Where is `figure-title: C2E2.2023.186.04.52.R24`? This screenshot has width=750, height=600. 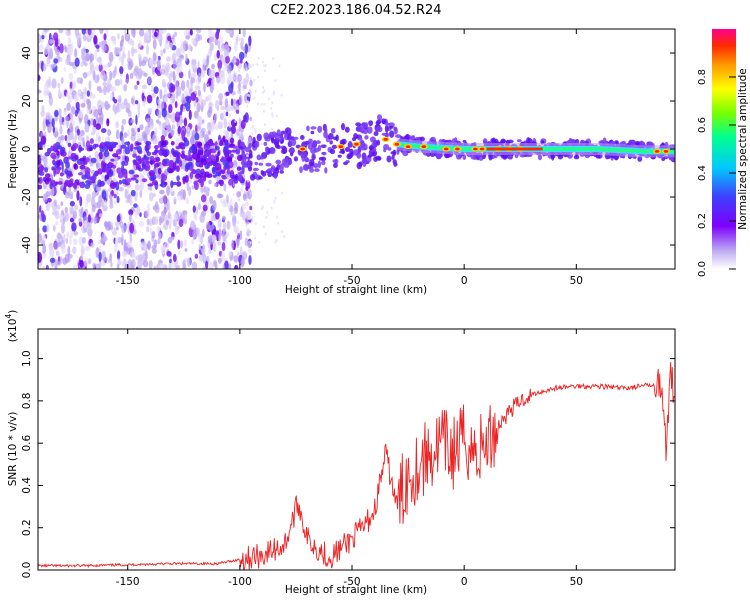
figure-title: C2E2.2023.186.04.52.R24 is located at coordinates (355, 10).